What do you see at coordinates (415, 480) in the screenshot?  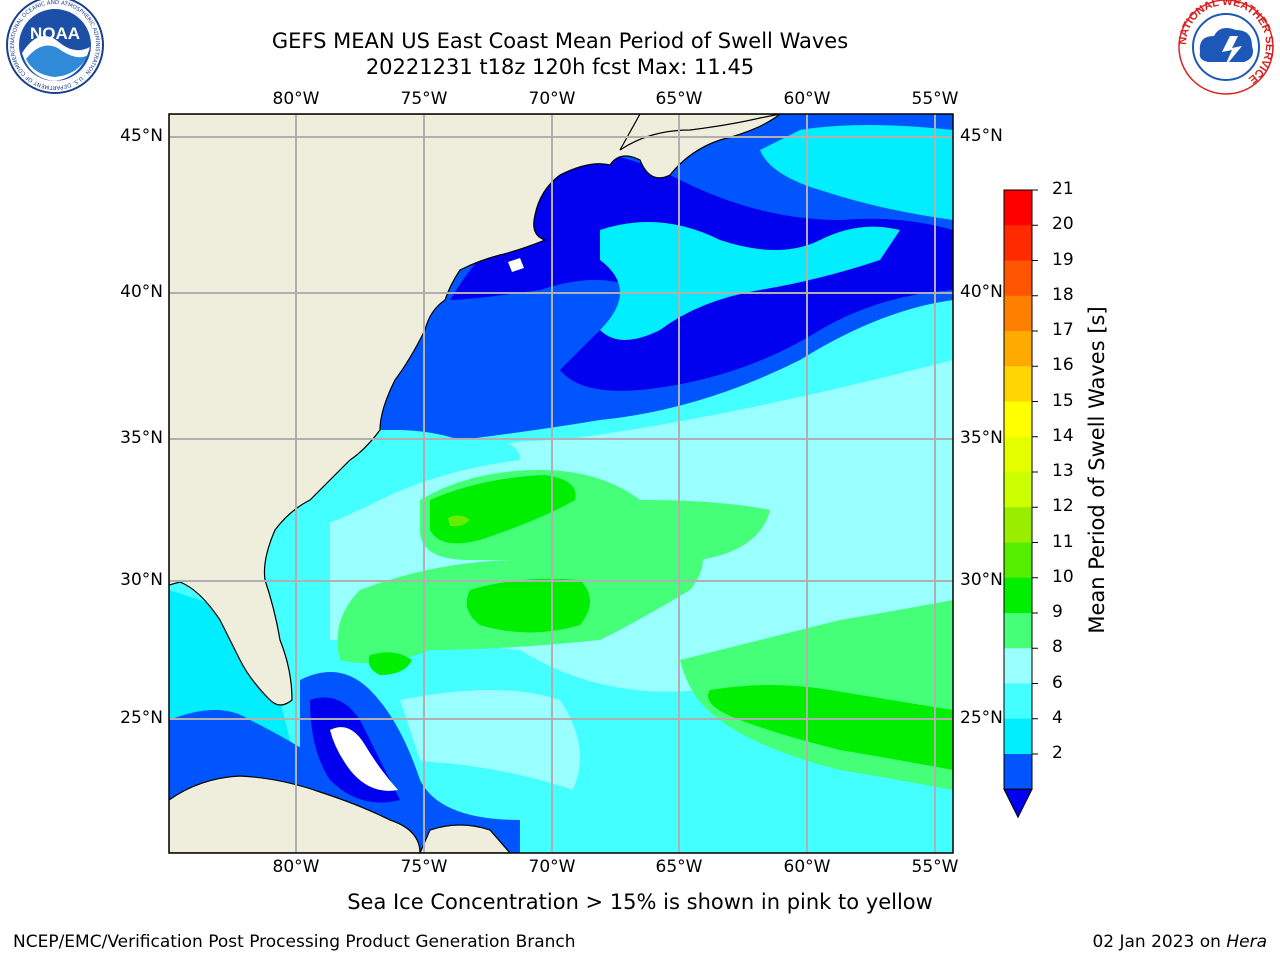 I see `band-6-8-mid` at bounding box center [415, 480].